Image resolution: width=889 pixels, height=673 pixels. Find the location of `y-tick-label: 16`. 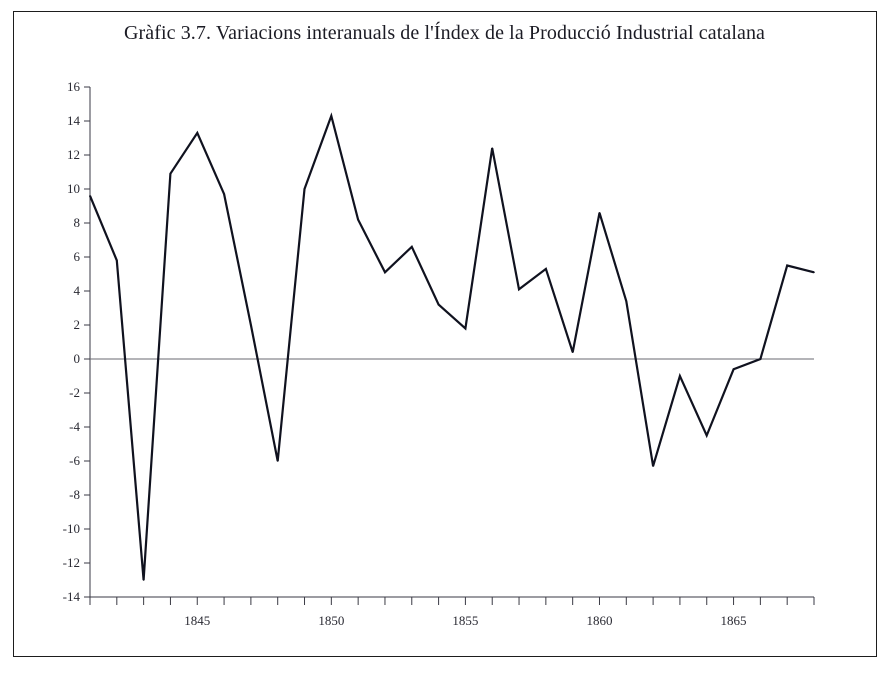

y-tick-label: 16 is located at coordinates (74, 86).